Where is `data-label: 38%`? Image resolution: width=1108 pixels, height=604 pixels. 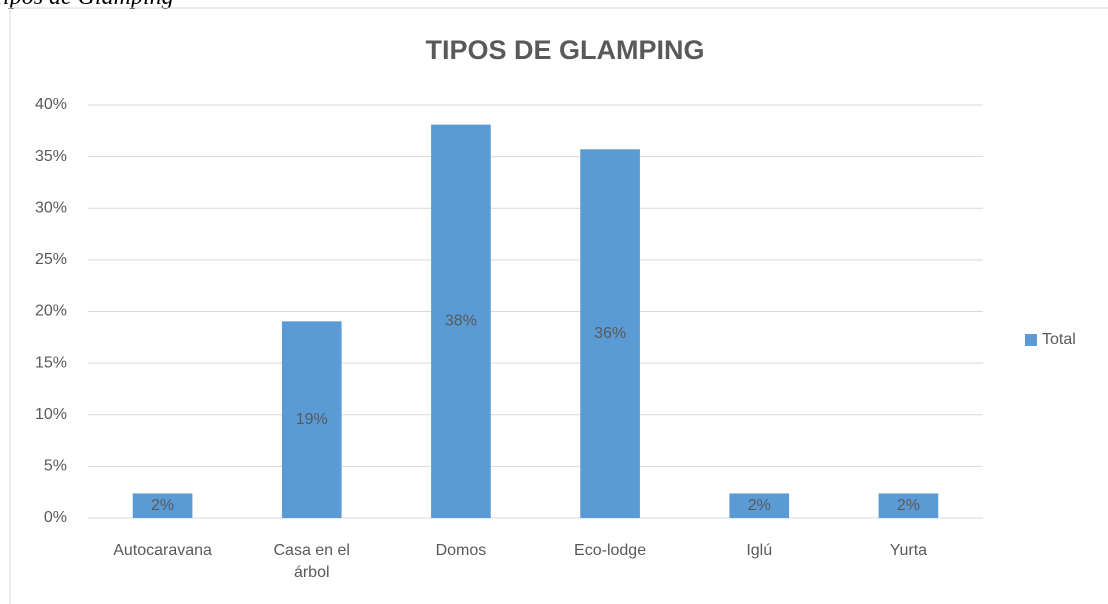
data-label: 38% is located at coordinates (461, 321).